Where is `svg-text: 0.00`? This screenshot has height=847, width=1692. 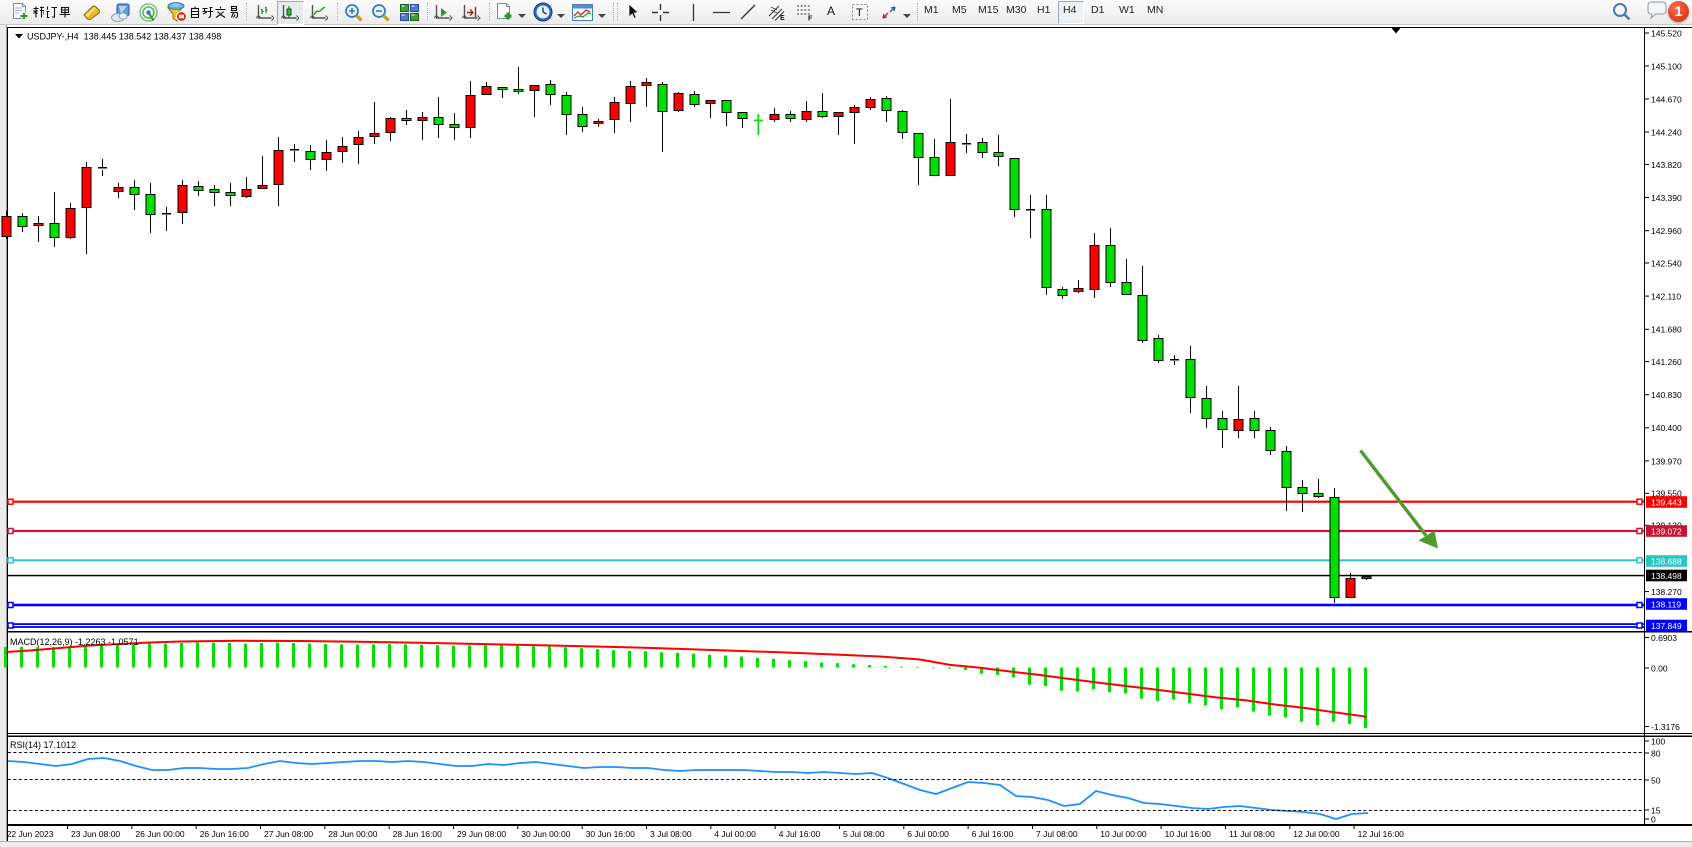 svg-text: 0.00 is located at coordinates (1659, 668).